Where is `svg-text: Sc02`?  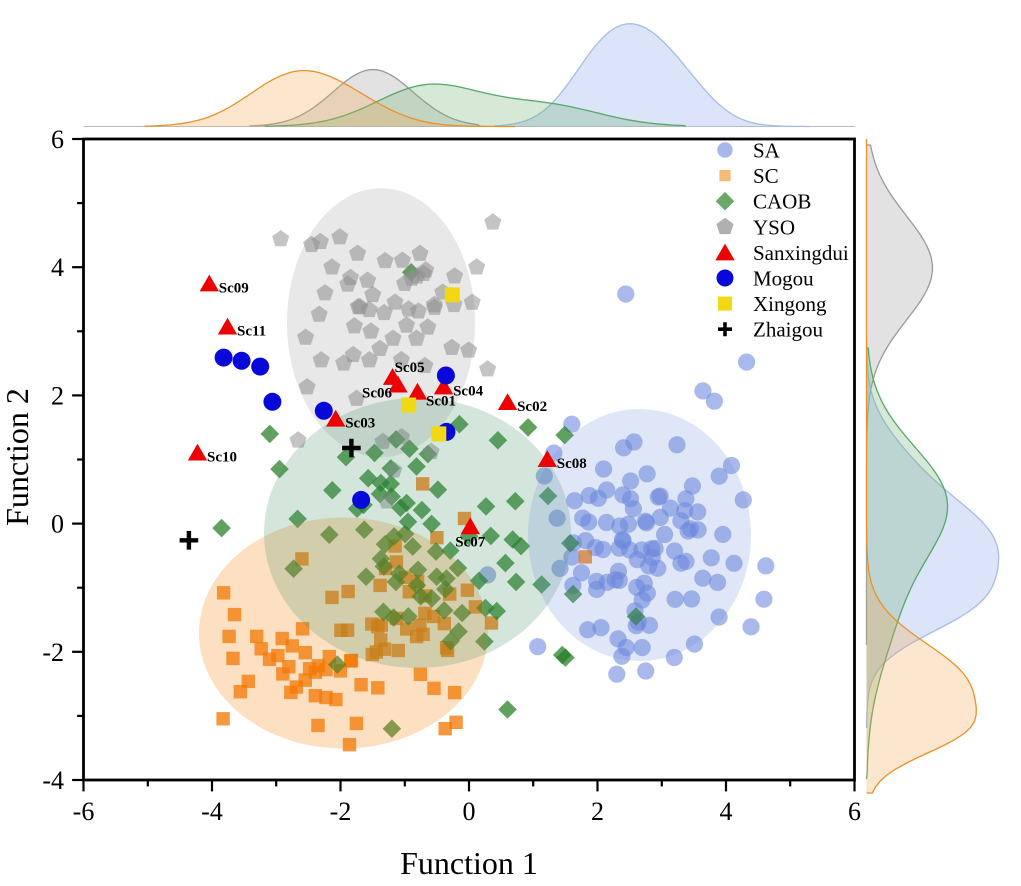 svg-text: Sc02 is located at coordinates (532, 407).